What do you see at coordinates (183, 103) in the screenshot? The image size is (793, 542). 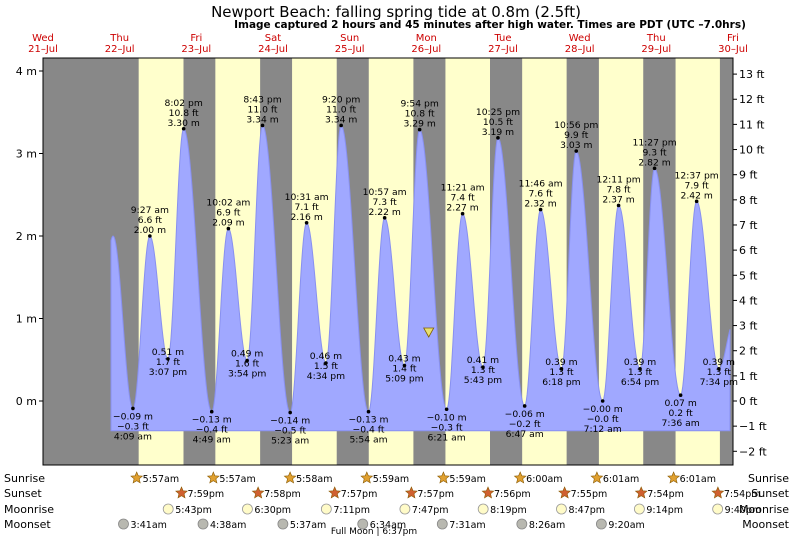 I see `tide-event-label: 8:02 pm` at bounding box center [183, 103].